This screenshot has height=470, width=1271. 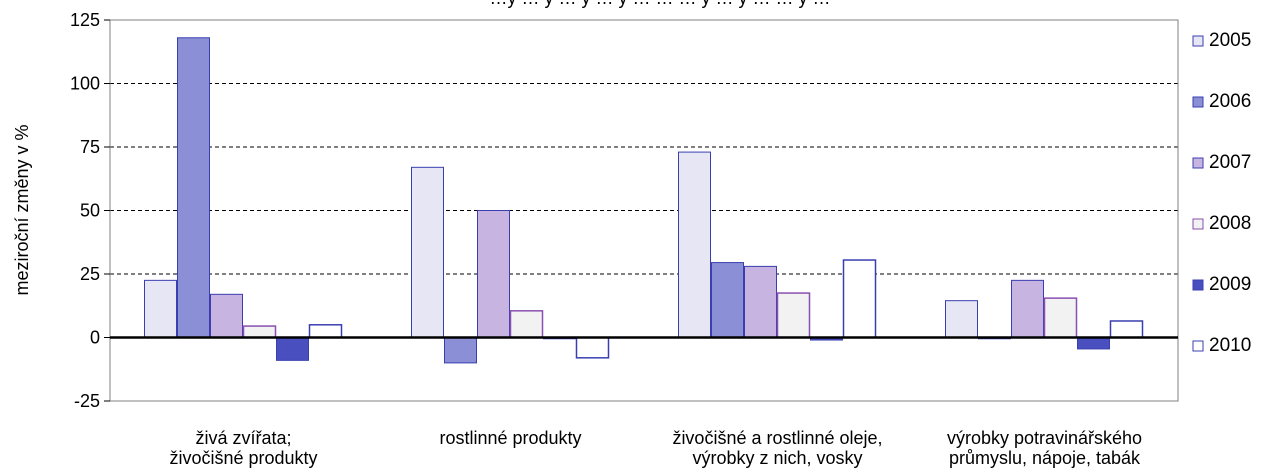 I want to click on x-category-line: živá zvířata;, so click(x=243, y=438).